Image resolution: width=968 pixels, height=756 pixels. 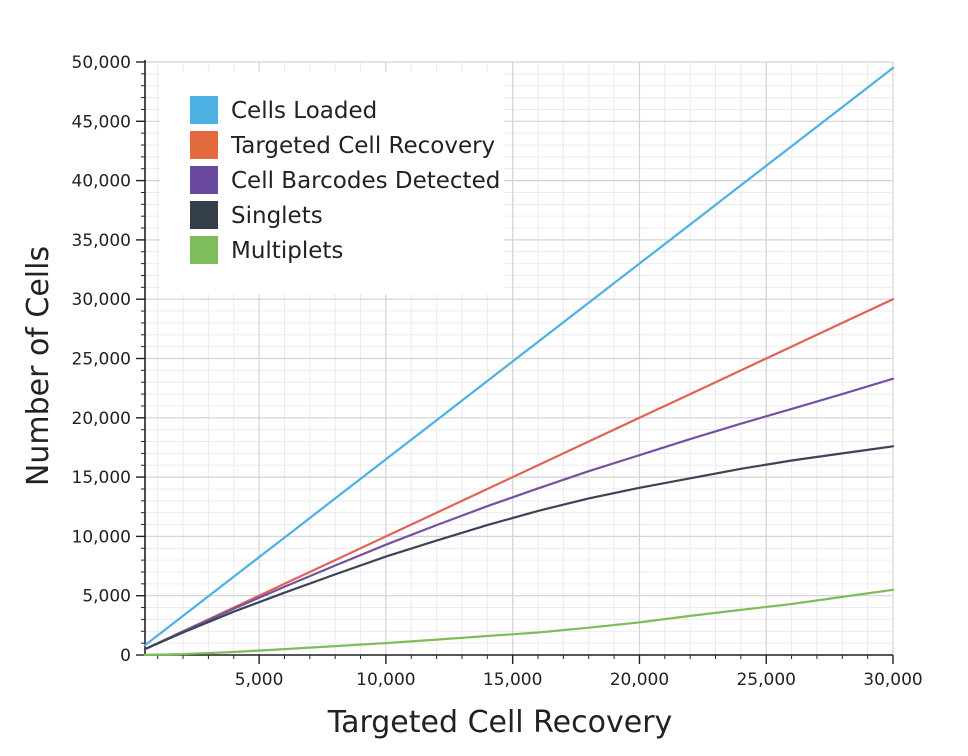 What do you see at coordinates (38, 366) in the screenshot?
I see `y-axis-title: Number of Cells` at bounding box center [38, 366].